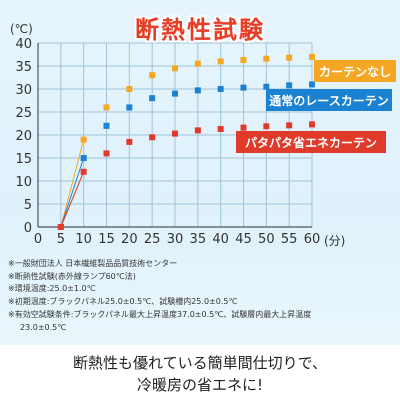 The height and width of the screenshot is (400, 400). Describe the element at coordinates (23, 113) in the screenshot. I see `y-tick-label: 25` at that location.